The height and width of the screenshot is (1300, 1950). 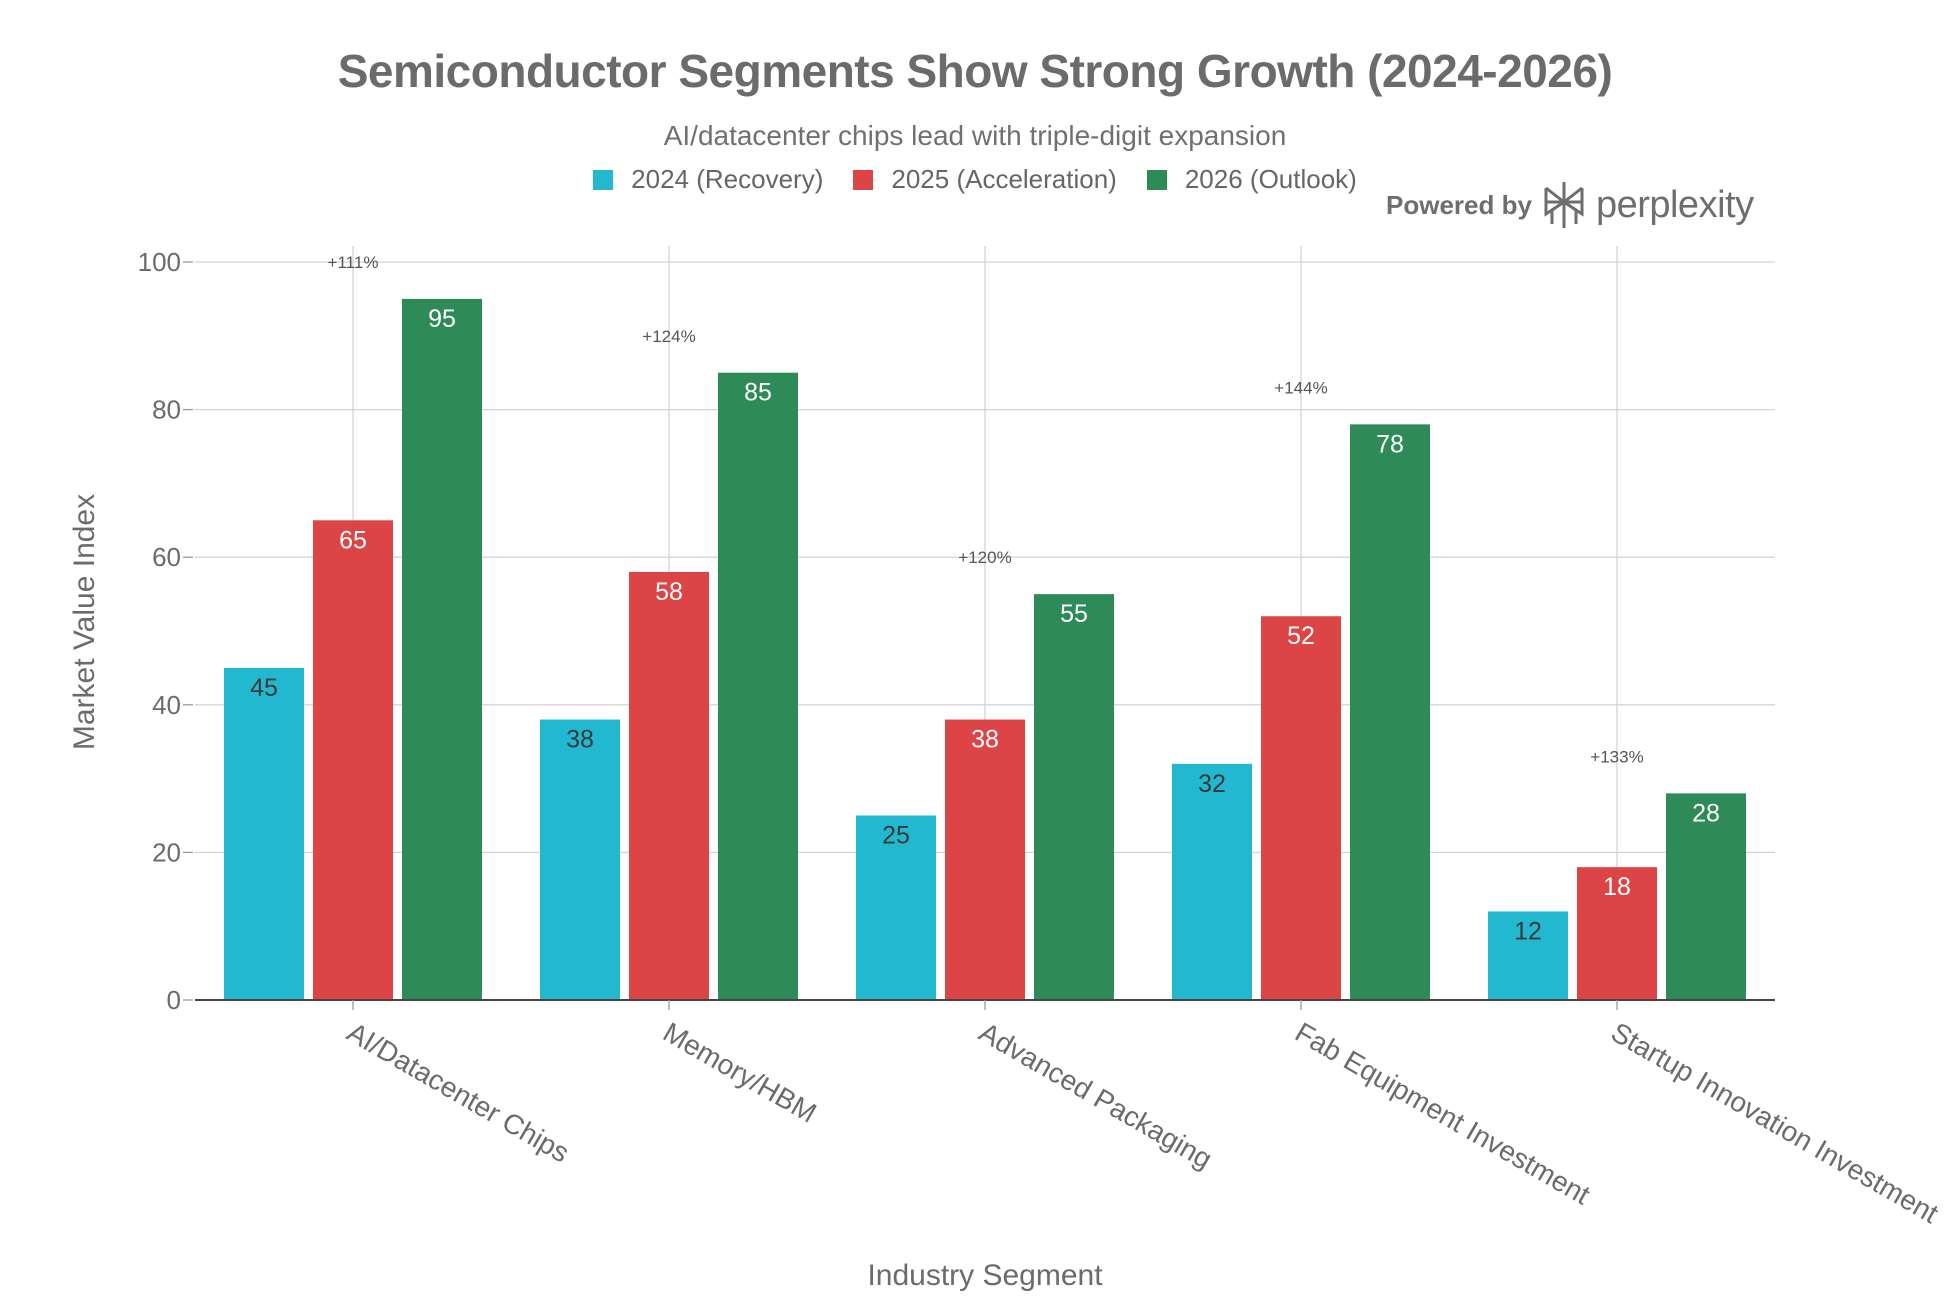 What do you see at coordinates (1156, 179) in the screenshot?
I see `legend-swatch-2026` at bounding box center [1156, 179].